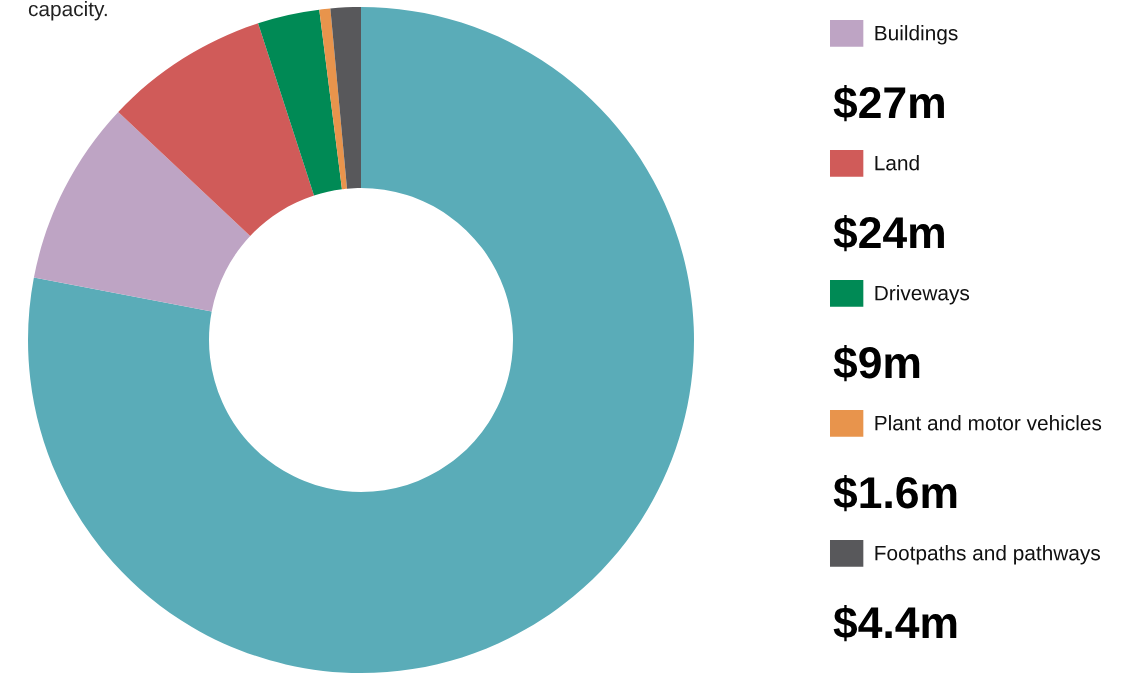  What do you see at coordinates (987, 555) in the screenshot?
I see `legend-label: Footpaths and pathways` at bounding box center [987, 555].